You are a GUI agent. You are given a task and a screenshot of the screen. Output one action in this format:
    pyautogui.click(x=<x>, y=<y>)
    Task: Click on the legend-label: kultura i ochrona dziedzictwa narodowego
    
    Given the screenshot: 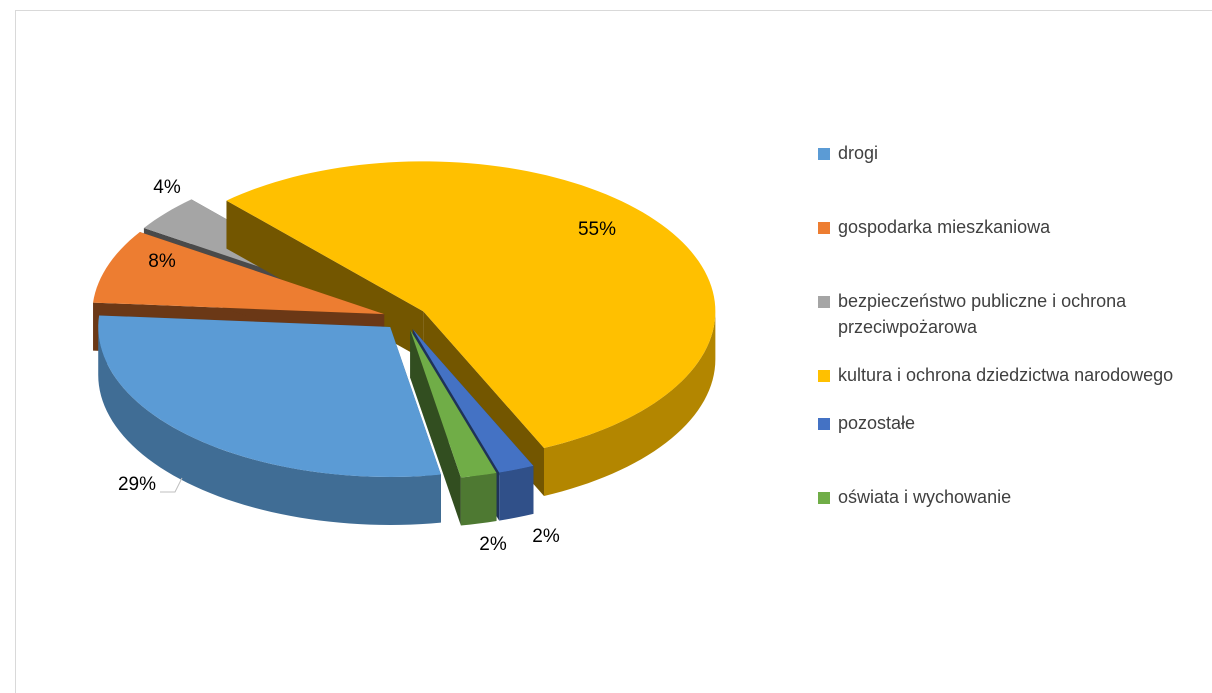 What is the action you would take?
    pyautogui.click(x=1006, y=375)
    